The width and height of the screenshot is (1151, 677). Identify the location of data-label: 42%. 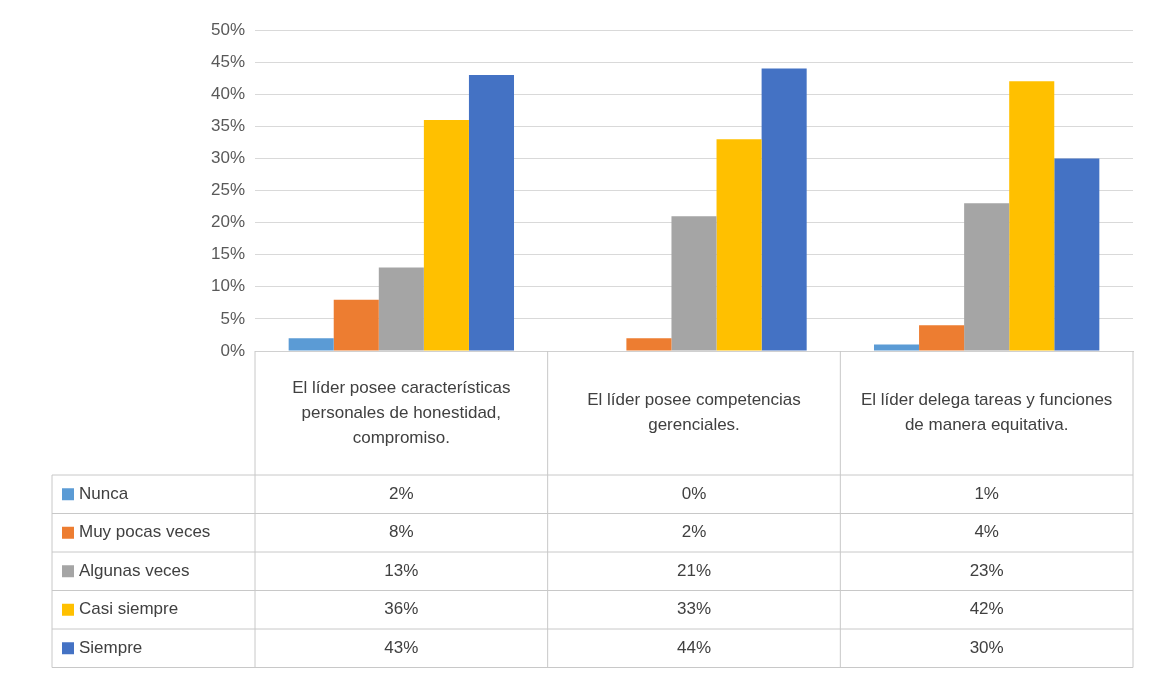
(986, 609).